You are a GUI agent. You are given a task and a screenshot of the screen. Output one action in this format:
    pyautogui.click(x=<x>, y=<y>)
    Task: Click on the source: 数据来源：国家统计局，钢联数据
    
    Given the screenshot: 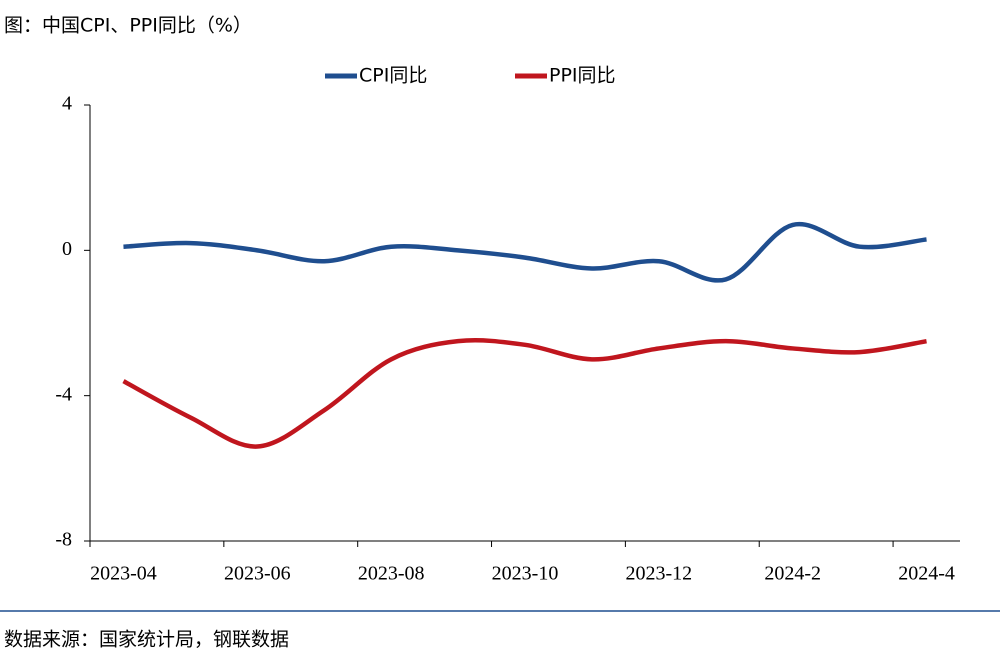 What is the action you would take?
    pyautogui.click(x=146, y=640)
    